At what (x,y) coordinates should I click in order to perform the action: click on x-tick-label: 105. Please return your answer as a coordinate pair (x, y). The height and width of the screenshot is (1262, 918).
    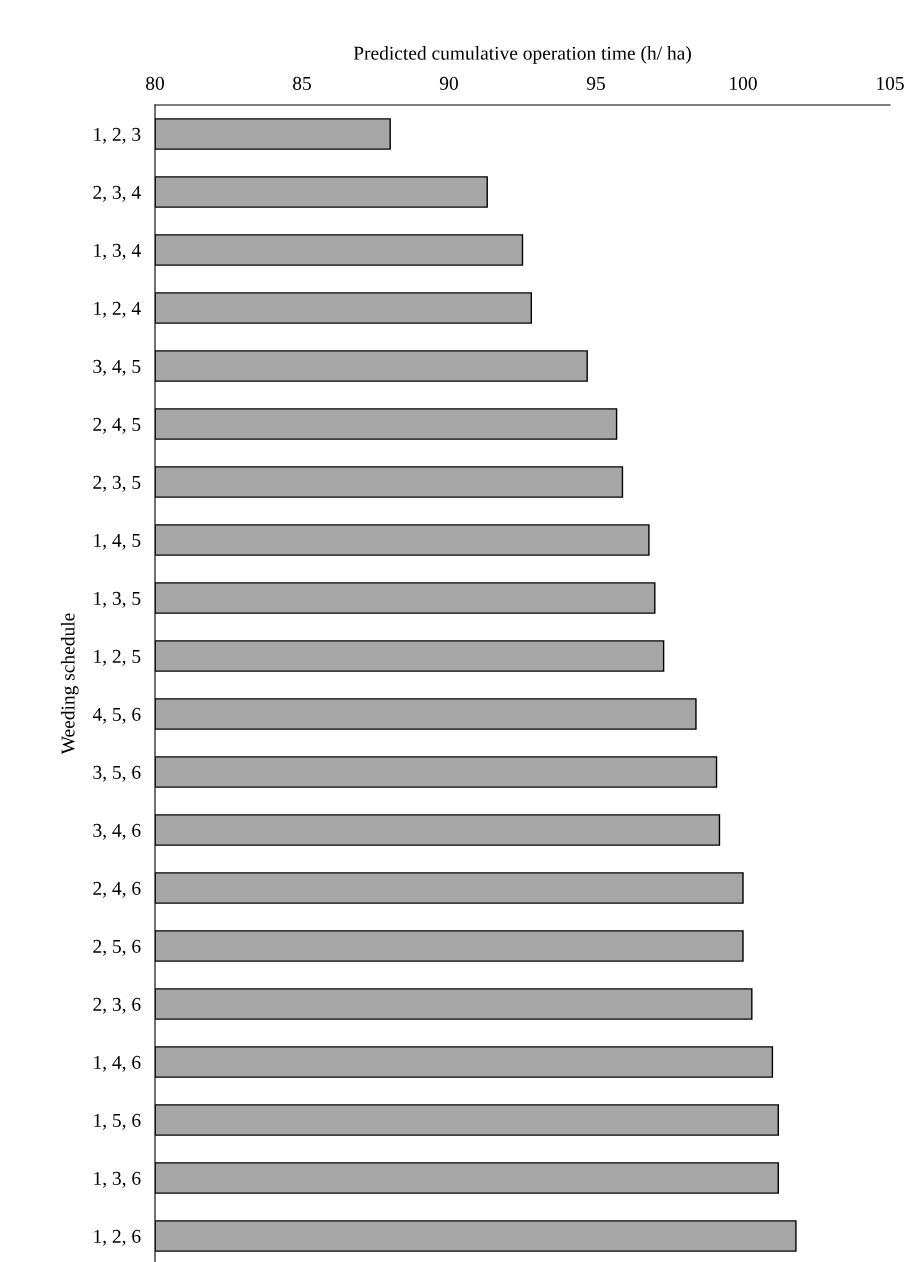
    Looking at the image, I should click on (890, 83).